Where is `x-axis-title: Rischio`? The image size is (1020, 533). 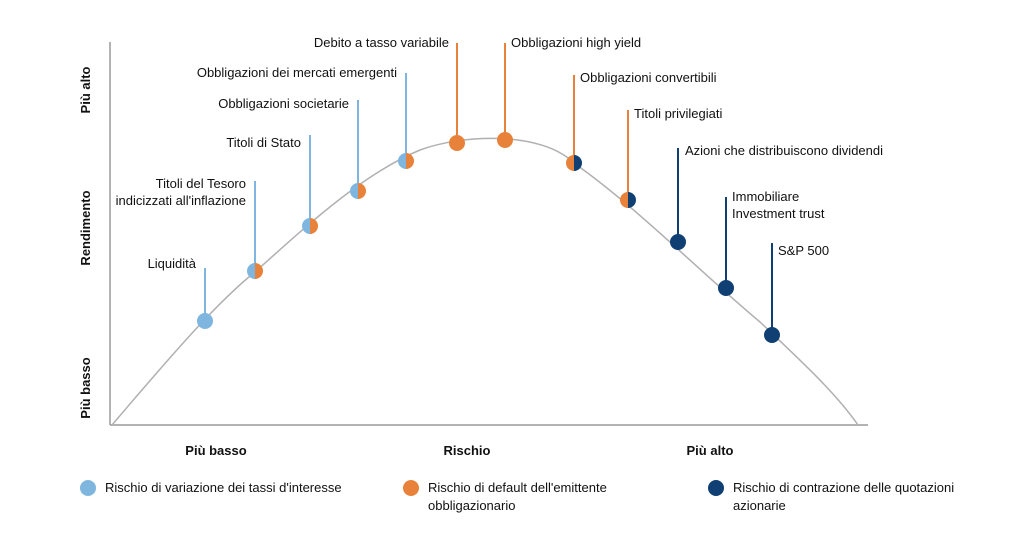
x-axis-title: Rischio is located at coordinates (467, 450).